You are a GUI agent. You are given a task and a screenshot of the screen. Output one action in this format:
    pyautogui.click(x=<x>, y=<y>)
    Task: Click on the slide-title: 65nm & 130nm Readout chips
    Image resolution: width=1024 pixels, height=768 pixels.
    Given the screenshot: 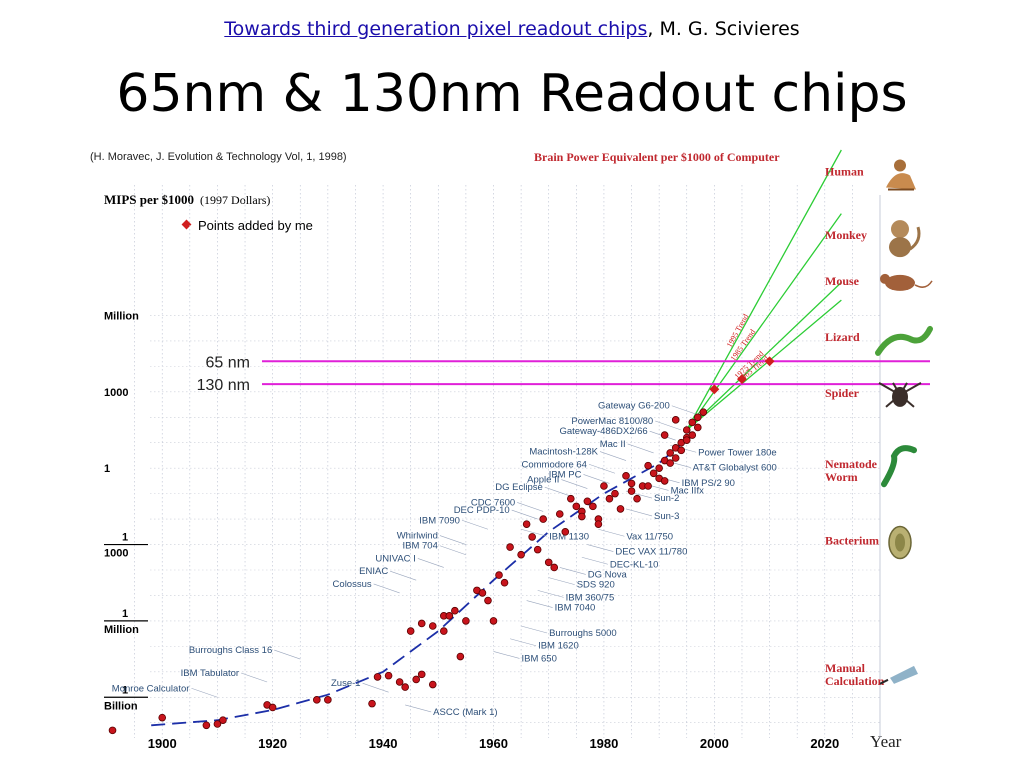 What is the action you would take?
    pyautogui.click(x=512, y=94)
    